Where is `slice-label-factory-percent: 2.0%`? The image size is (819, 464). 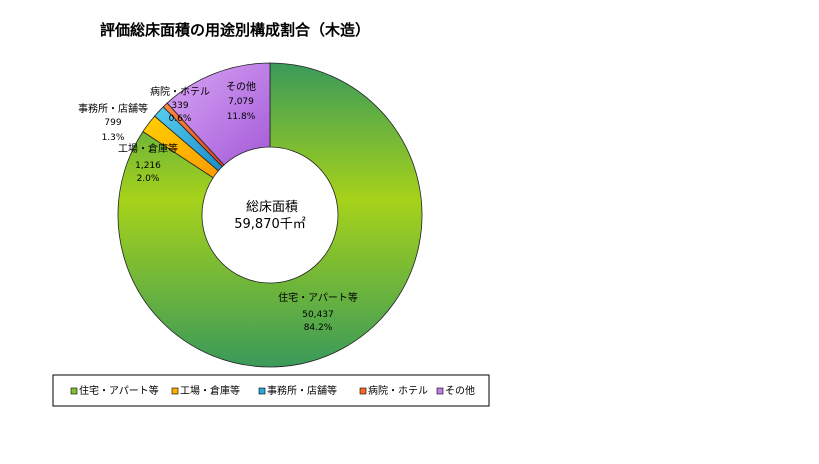
slice-label-factory-percent: 2.0% is located at coordinates (148, 179).